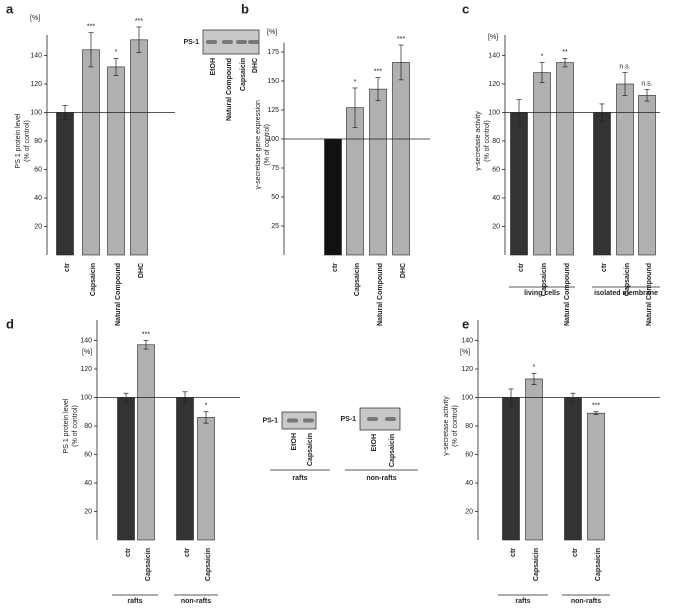 The image size is (685, 612). Describe the element at coordinates (10, 8) in the screenshot. I see `panel-letter: a` at that location.